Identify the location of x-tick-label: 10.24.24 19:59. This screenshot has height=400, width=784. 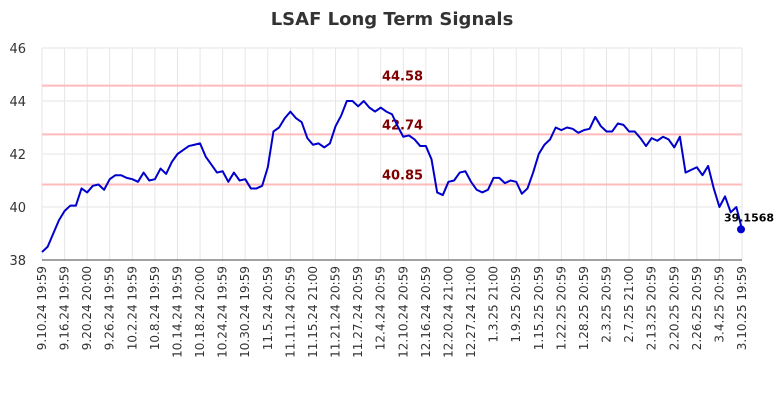
(223, 312).